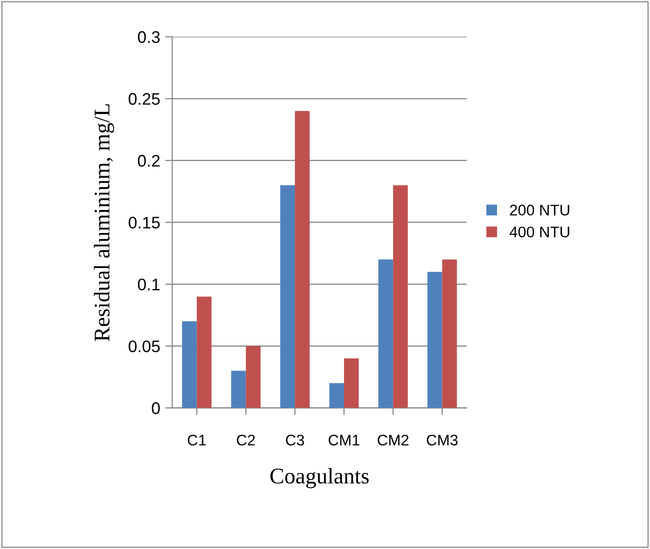 The height and width of the screenshot is (549, 650). What do you see at coordinates (295, 440) in the screenshot?
I see `x-tick-label: C3` at bounding box center [295, 440].